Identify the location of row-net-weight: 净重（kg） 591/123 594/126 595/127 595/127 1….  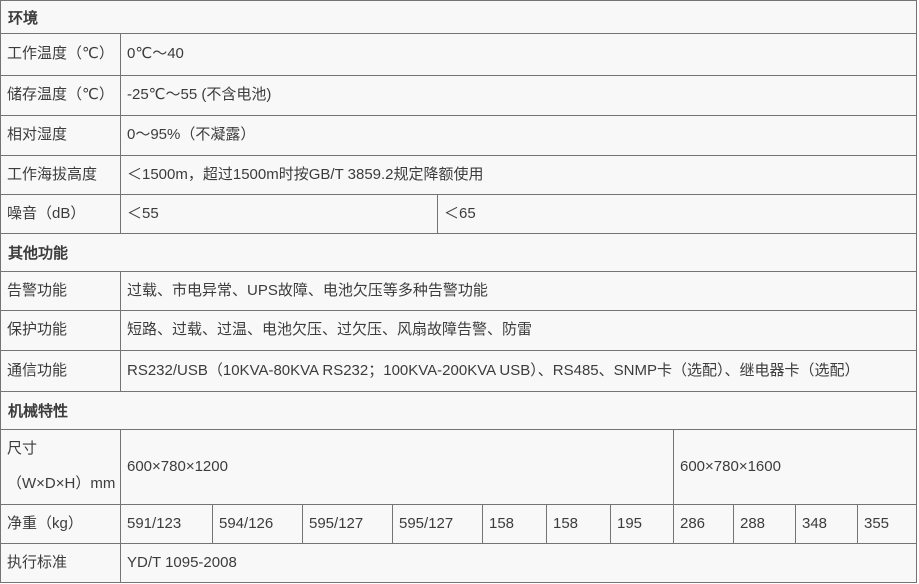
(458, 524).